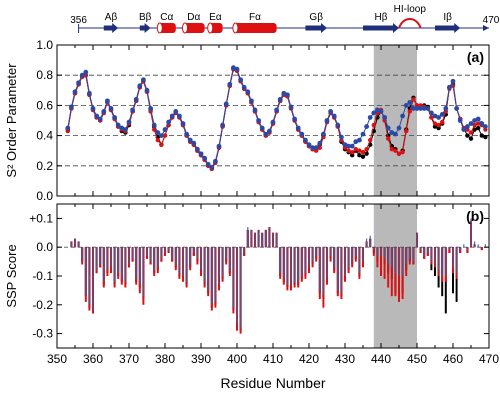  Describe the element at coordinates (44, 75) in the screenshot. I see `y-tick-label: 0.8` at that location.